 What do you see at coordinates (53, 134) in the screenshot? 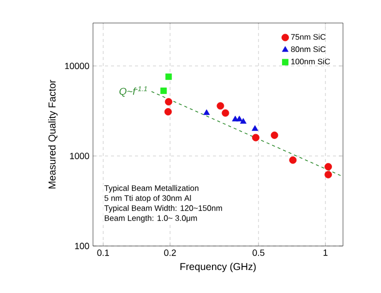
I see `y-axis-title: Measured Quality Factor` at bounding box center [53, 134].